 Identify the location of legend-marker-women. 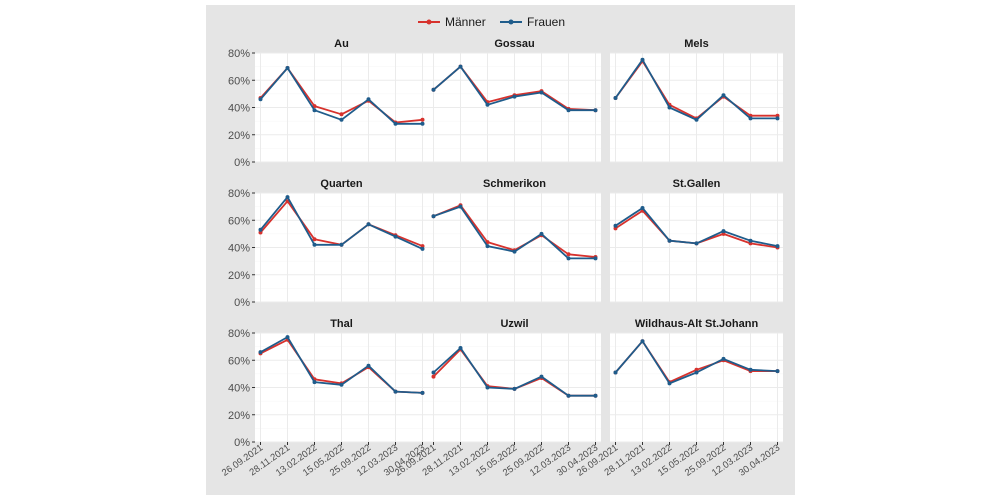
(511, 22).